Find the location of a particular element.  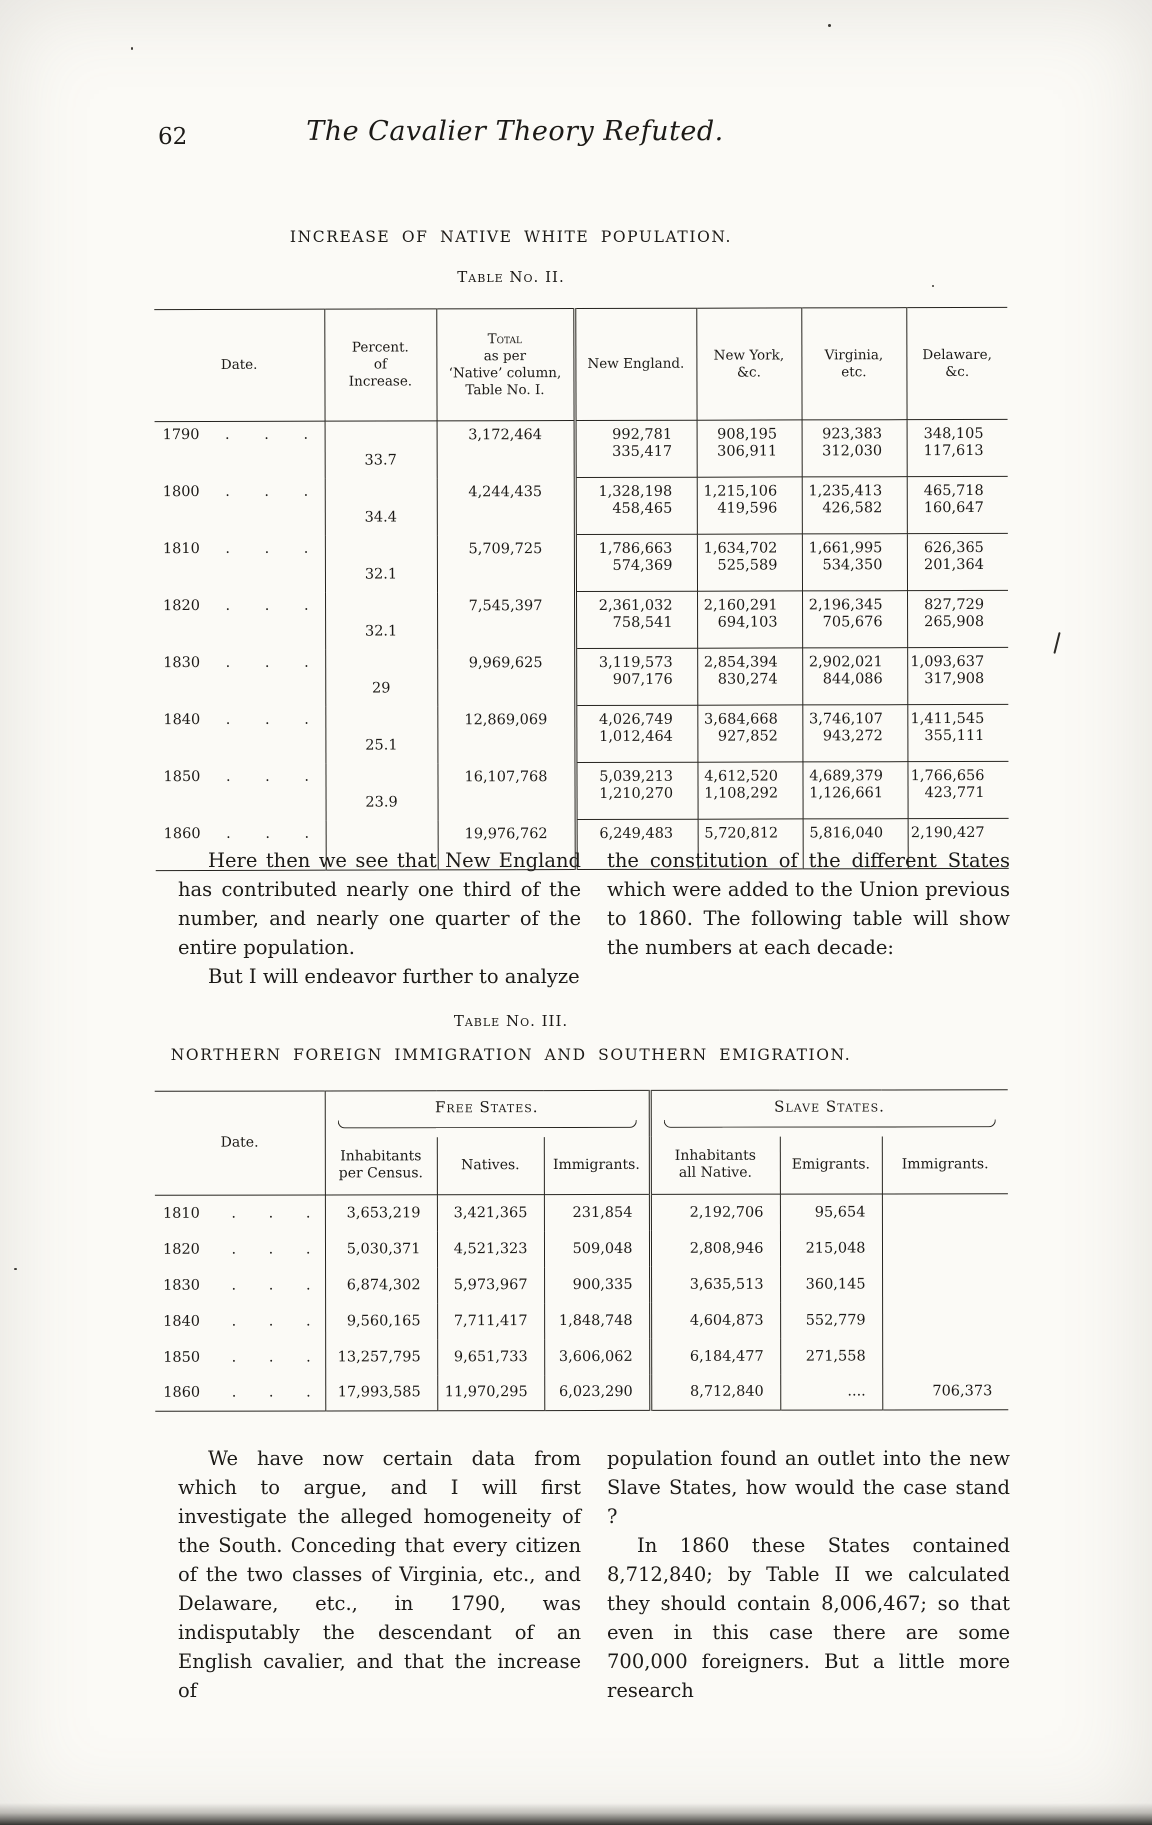

value-cell: 7,711,417 is located at coordinates (491, 1320).